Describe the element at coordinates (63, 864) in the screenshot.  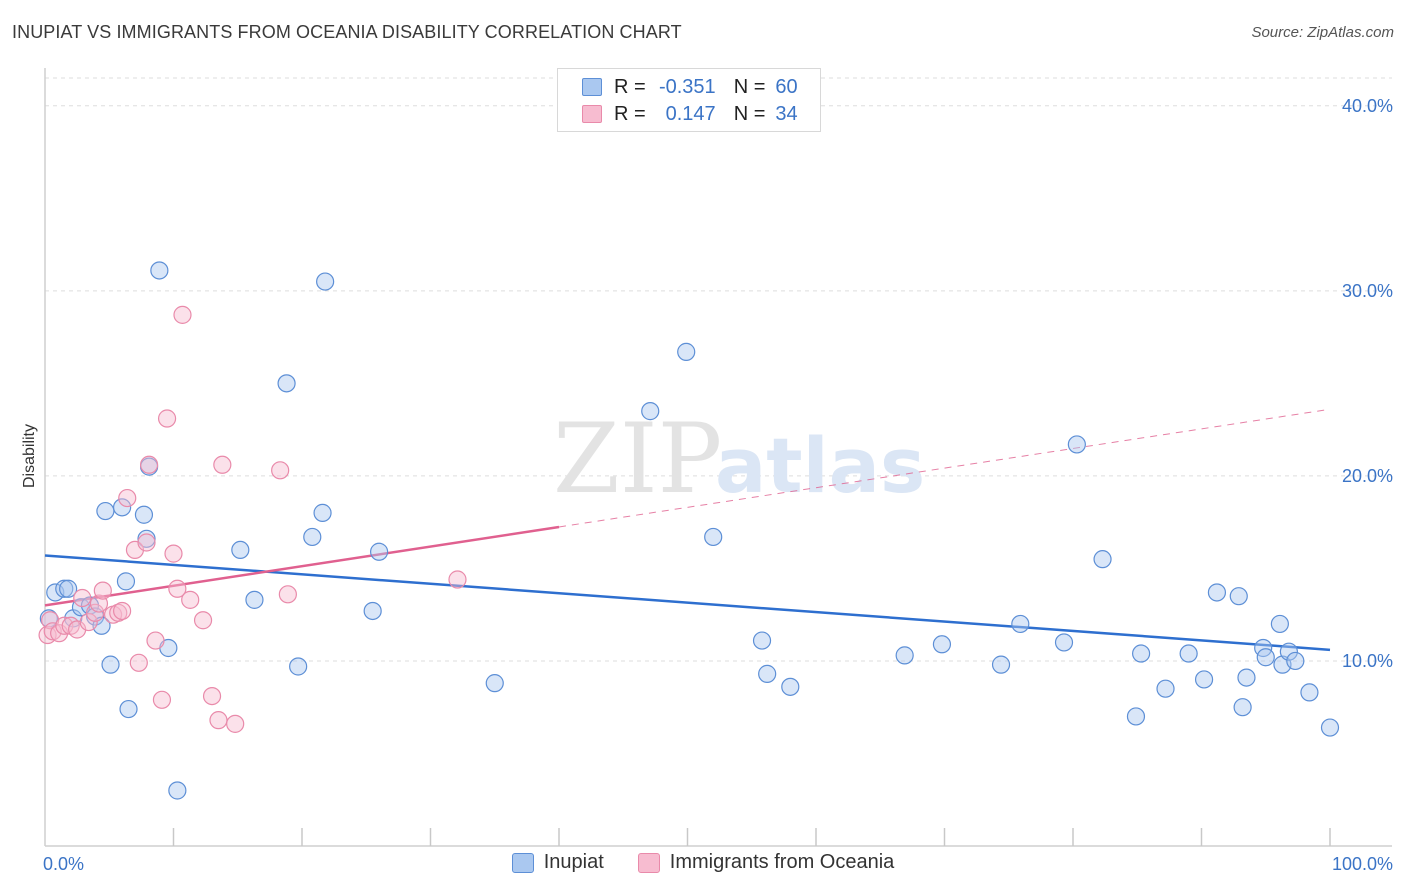
I see `x-tick-label: 0.0%` at that location.